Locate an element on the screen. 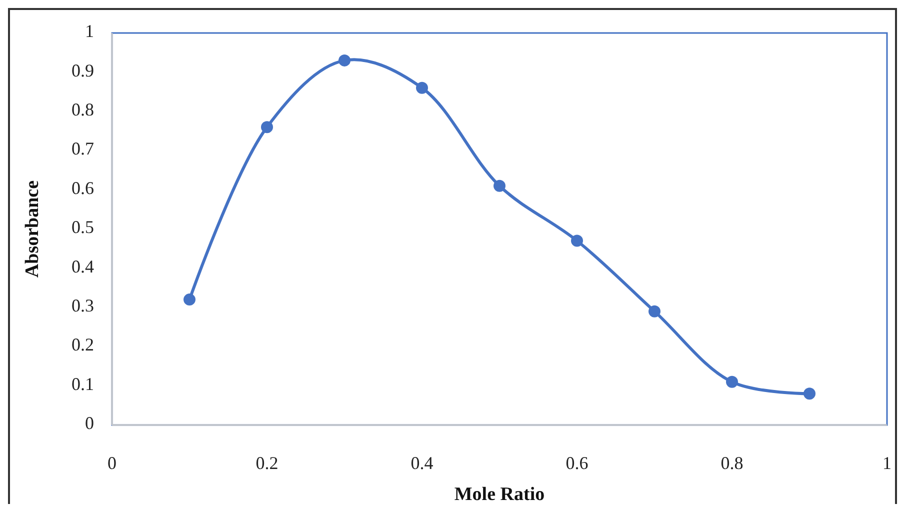  y-tick-label: 0.9 is located at coordinates (83, 70).